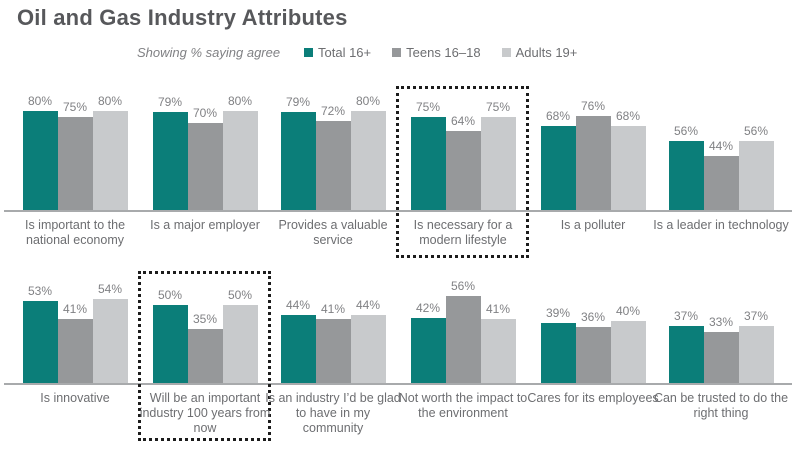 The image size is (800, 453). What do you see at coordinates (209, 52) in the screenshot?
I see `legend-note: Showing % saying agree` at bounding box center [209, 52].